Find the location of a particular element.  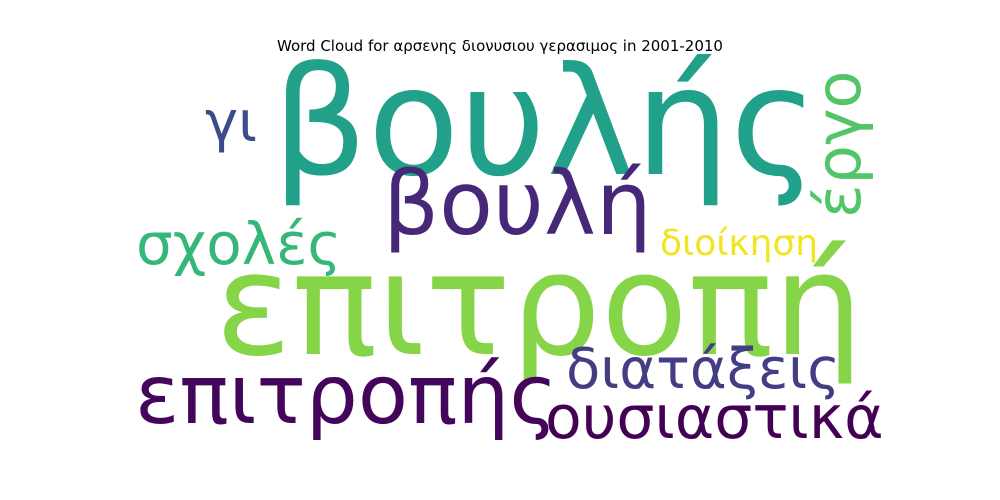

word-6: διατάξεις is located at coordinates (703, 369).